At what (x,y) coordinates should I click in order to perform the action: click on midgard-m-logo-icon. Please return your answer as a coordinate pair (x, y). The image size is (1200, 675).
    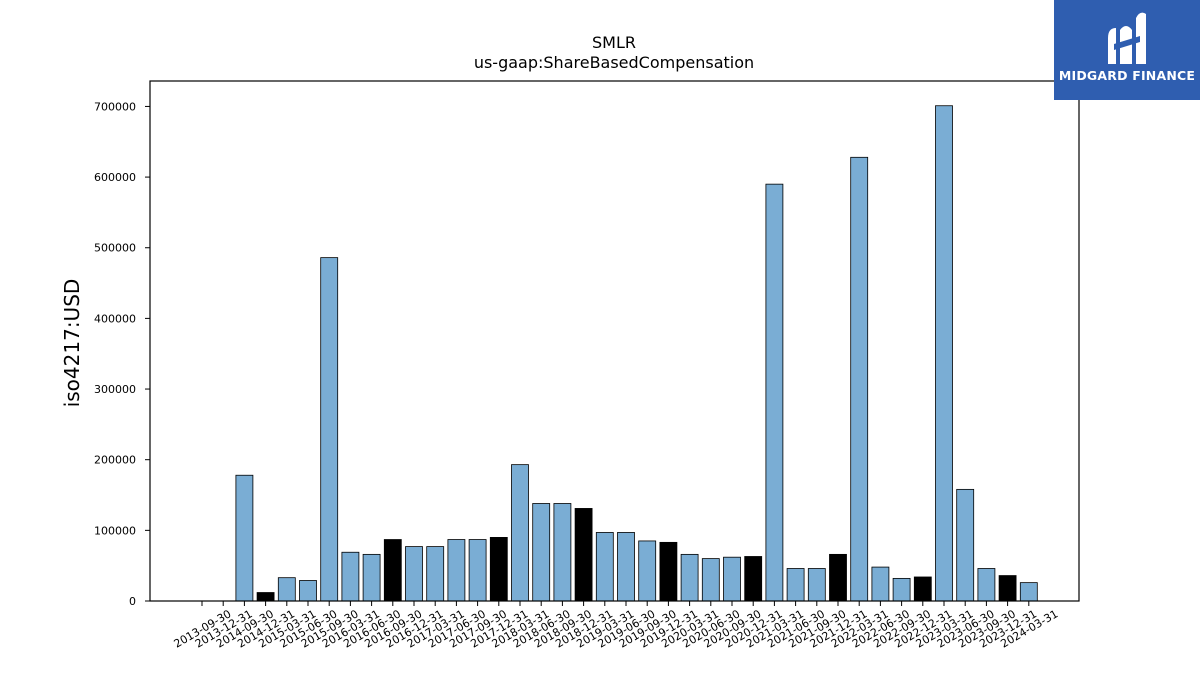
    Looking at the image, I should click on (1127, 38).